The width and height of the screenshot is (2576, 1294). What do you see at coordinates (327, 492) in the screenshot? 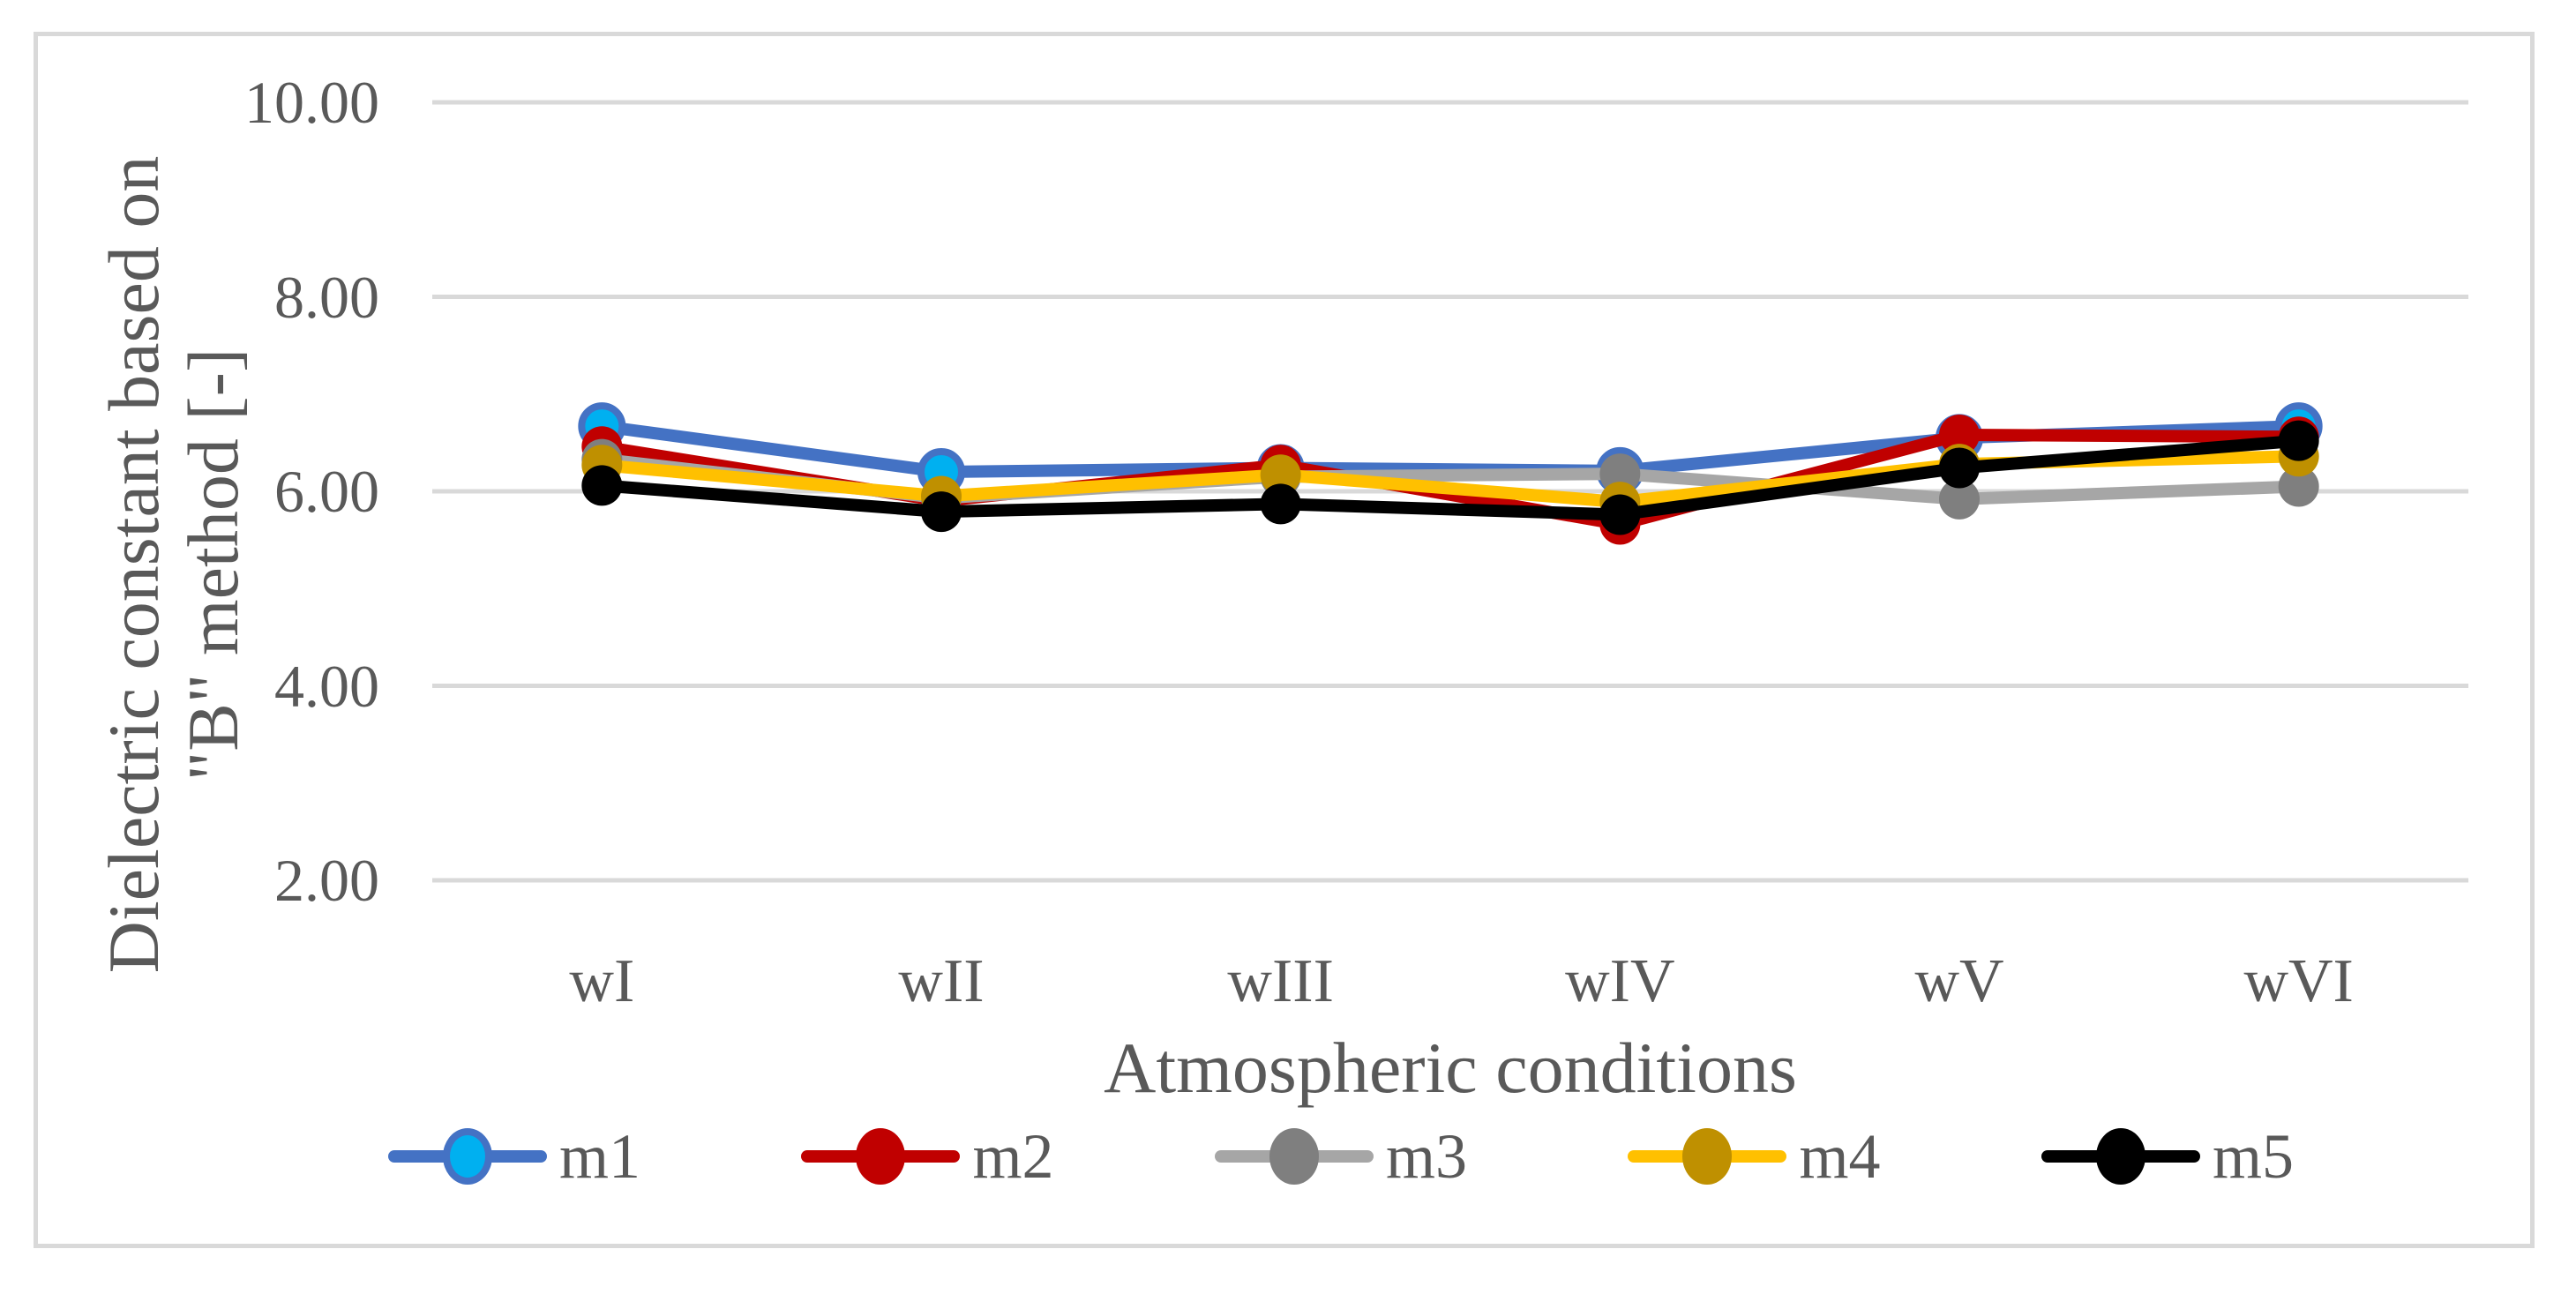
I see `y-tick-label-6.00: 6.00` at bounding box center [327, 492].